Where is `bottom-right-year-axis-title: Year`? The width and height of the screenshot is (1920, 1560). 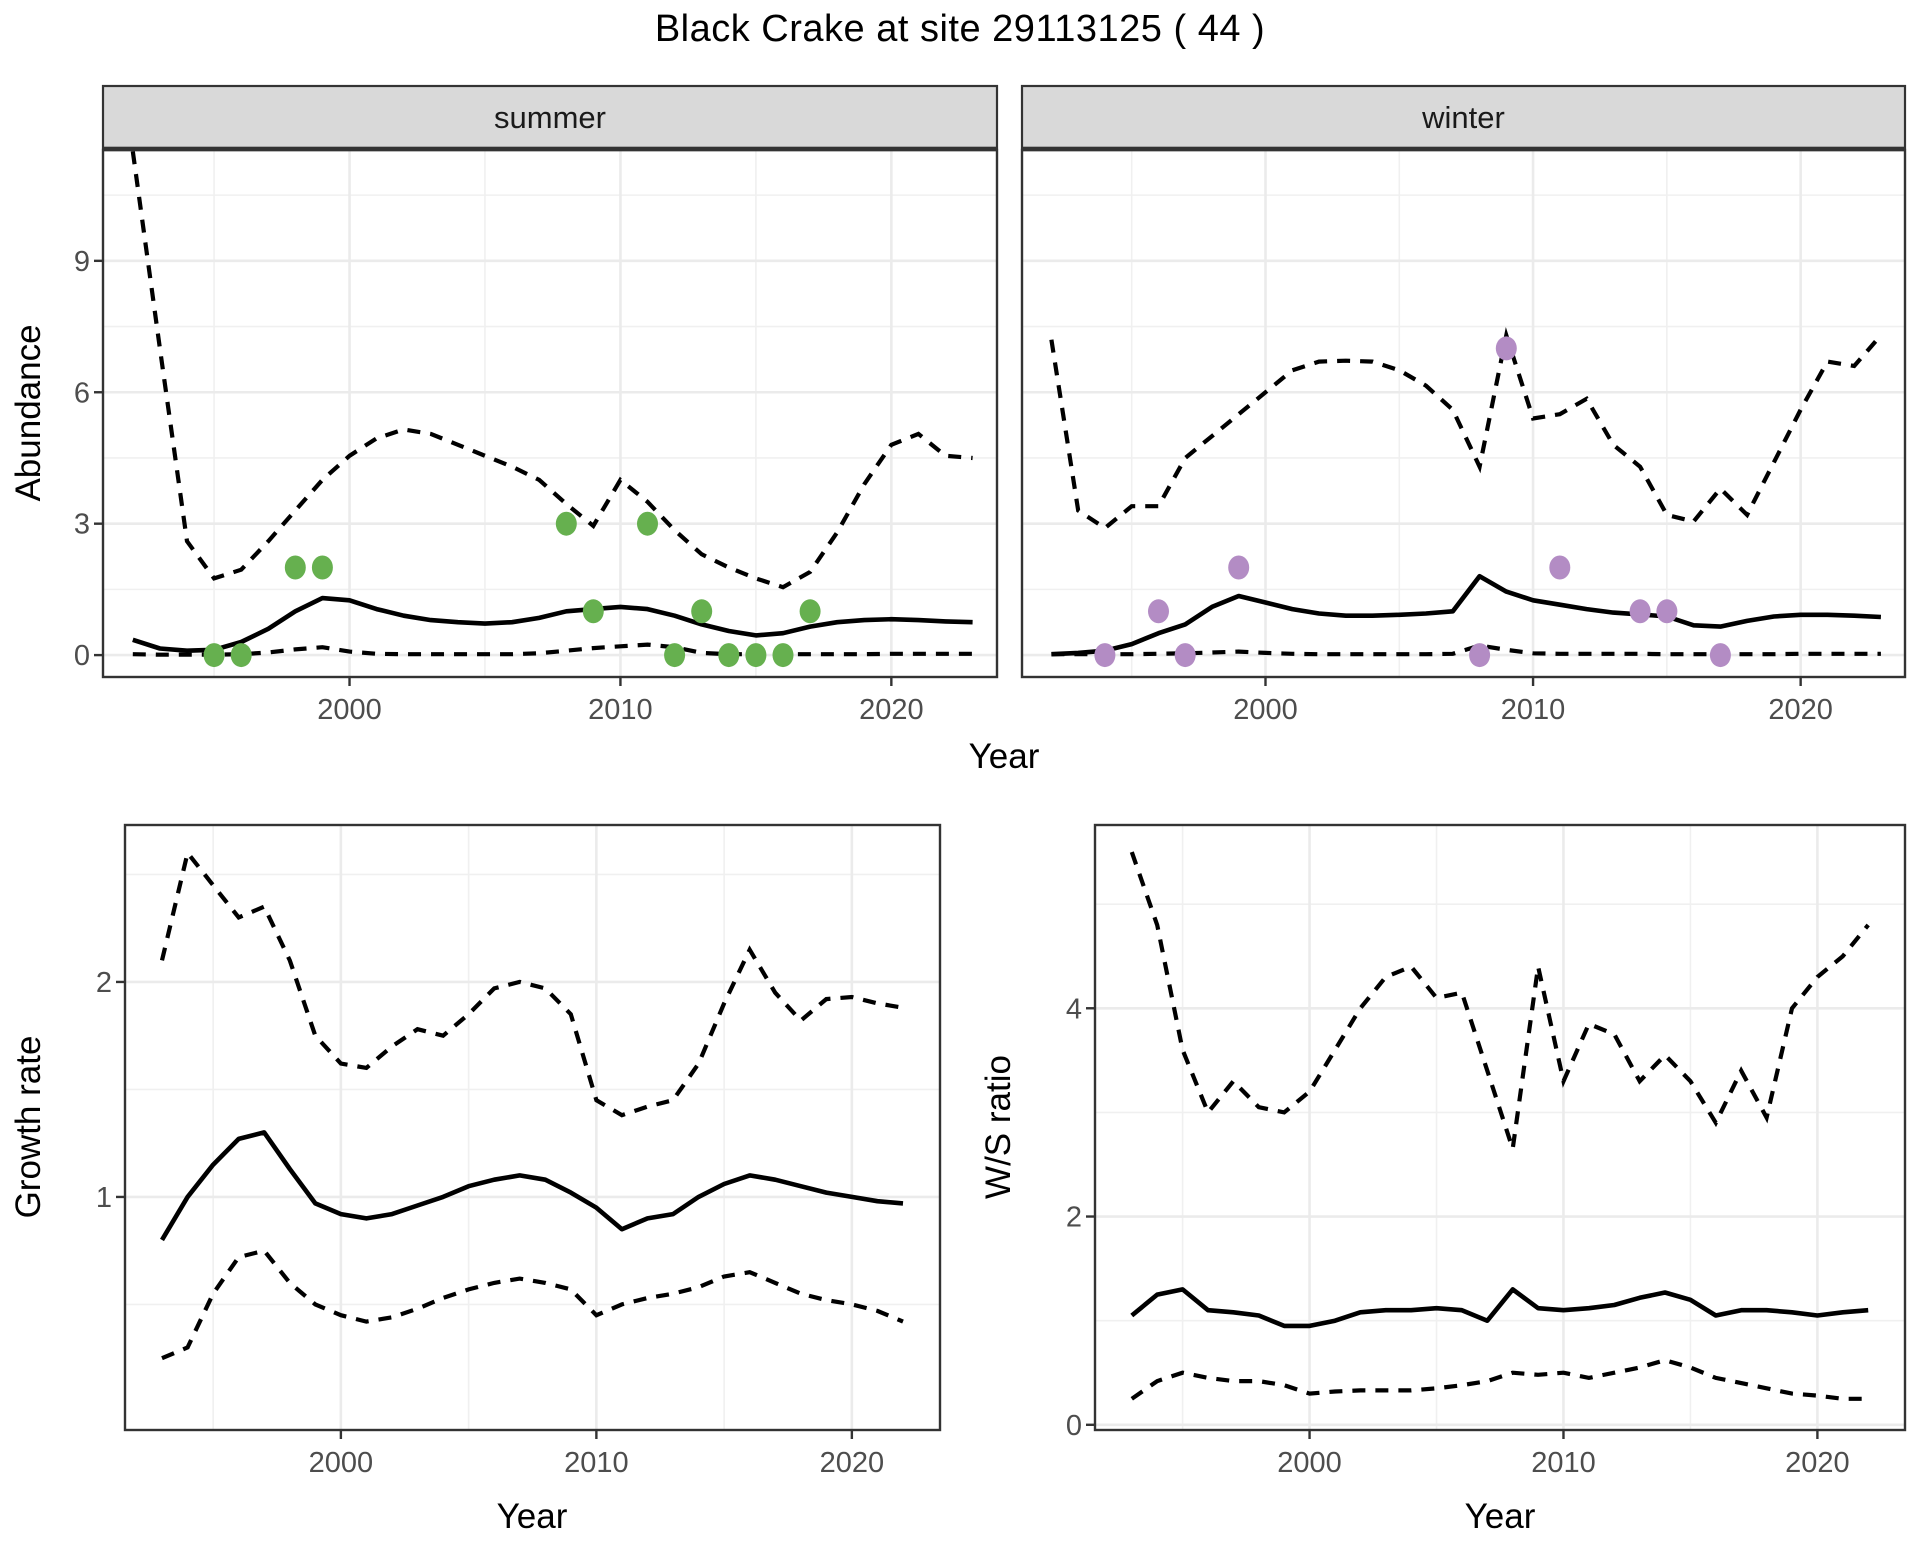
bottom-right-year-axis-title: Year is located at coordinates (1500, 1516).